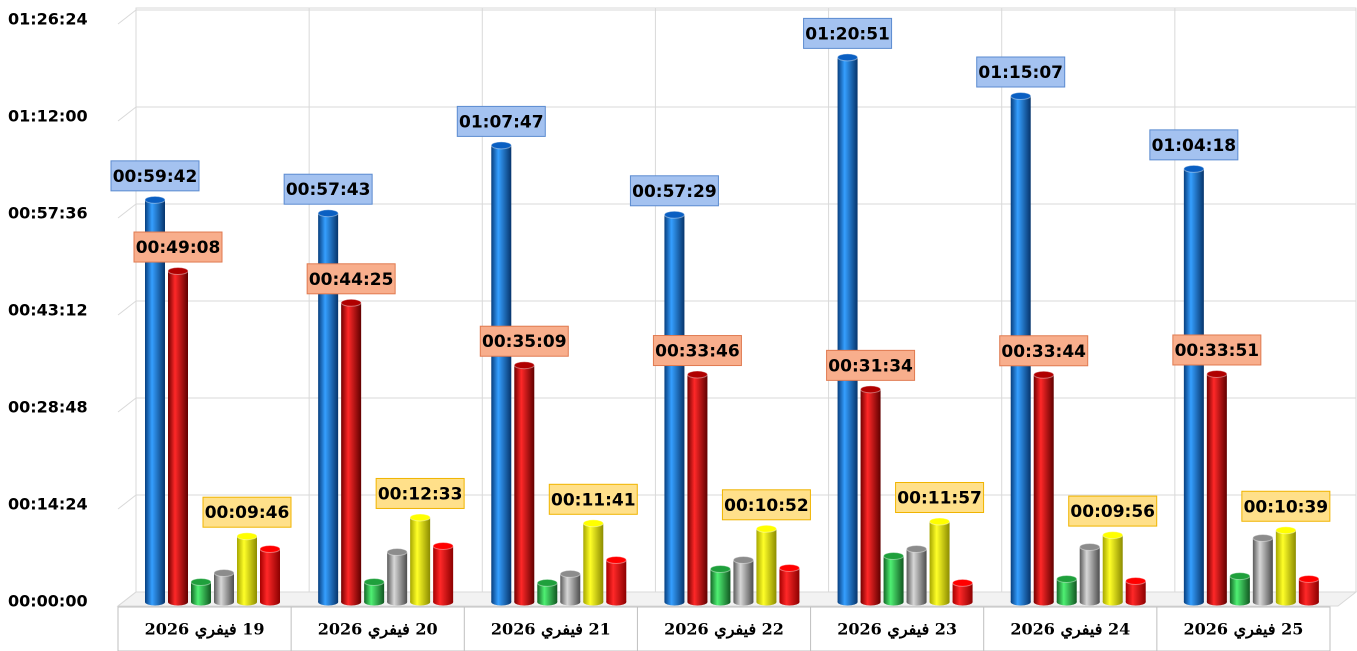 This screenshot has width=1357, height=651. What do you see at coordinates (593, 500) in the screenshot?
I see `value-label: 00:11:41` at bounding box center [593, 500].